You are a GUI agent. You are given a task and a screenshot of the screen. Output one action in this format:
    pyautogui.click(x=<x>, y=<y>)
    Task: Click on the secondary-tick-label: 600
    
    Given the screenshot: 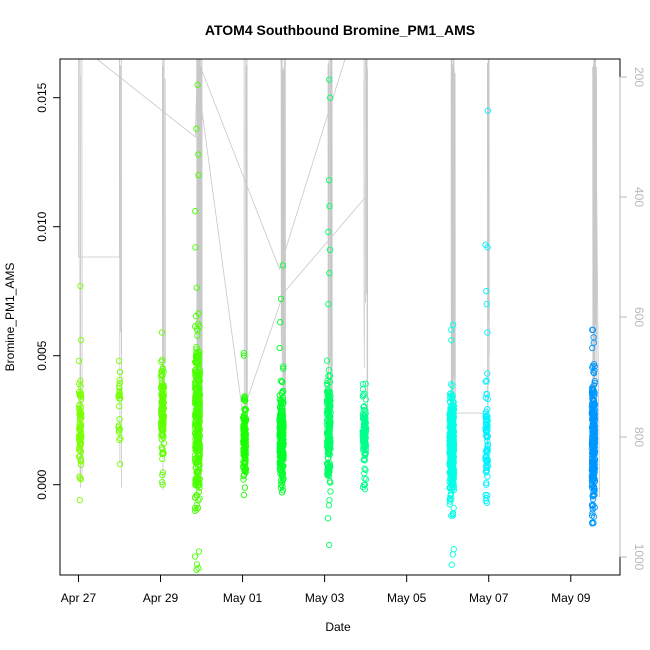 What is the action you would take?
    pyautogui.click(x=639, y=317)
    